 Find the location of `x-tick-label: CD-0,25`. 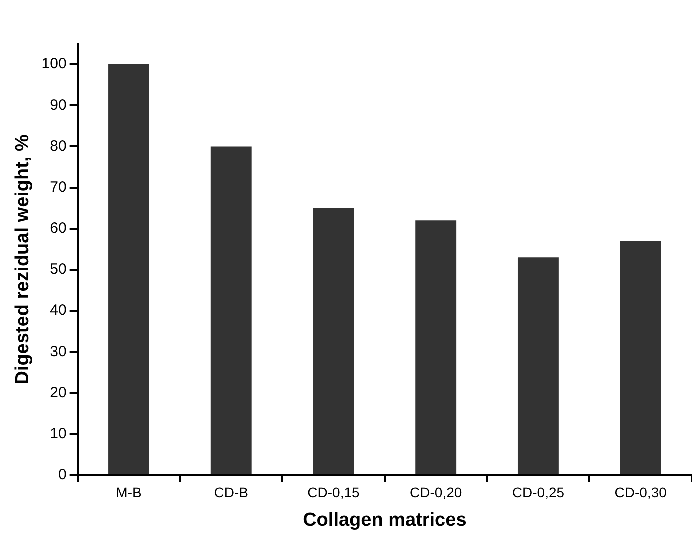

x-tick-label: CD-0,25 is located at coordinates (538, 492).